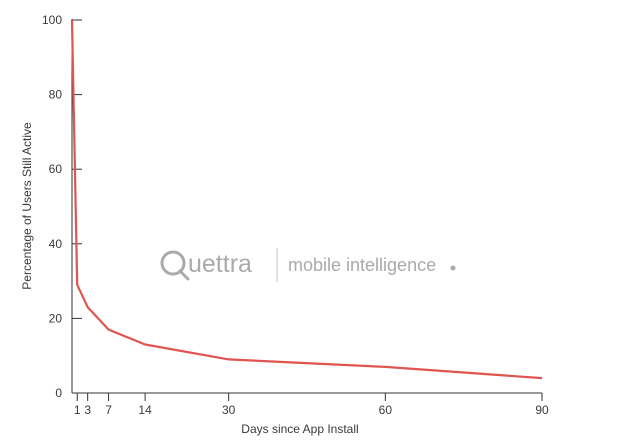  I want to click on x-ticks: 1 3 7 14 30 60 90, so click(311, 405).